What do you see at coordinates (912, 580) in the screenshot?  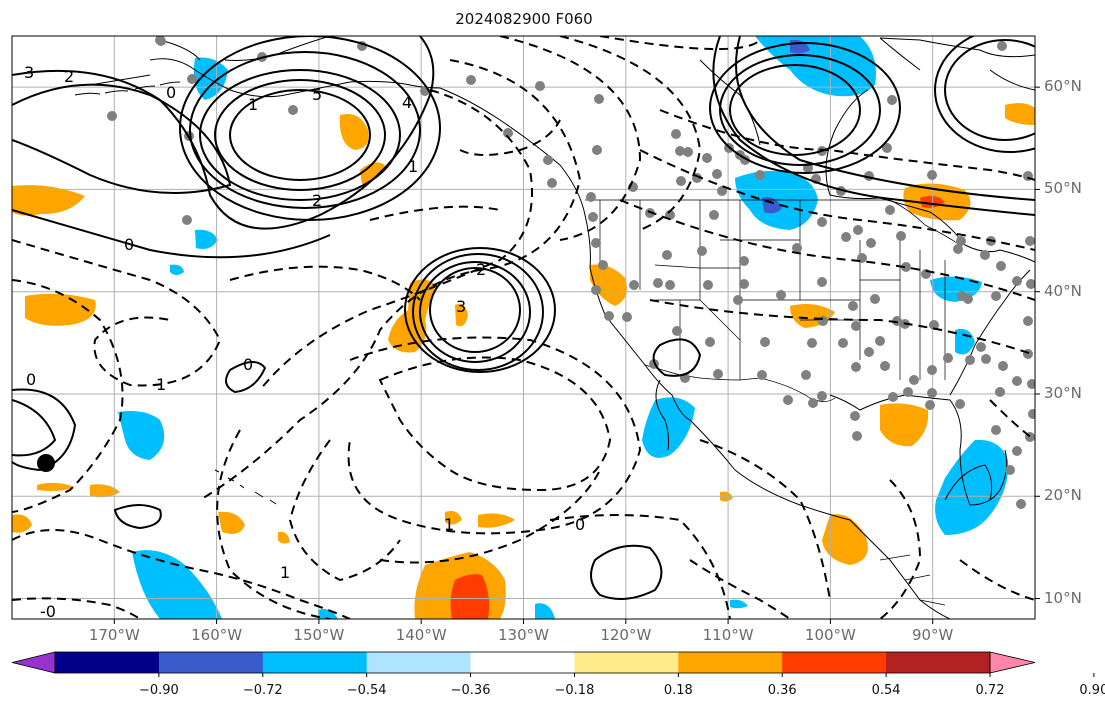 I see `central-america-borders` at bounding box center [912, 580].